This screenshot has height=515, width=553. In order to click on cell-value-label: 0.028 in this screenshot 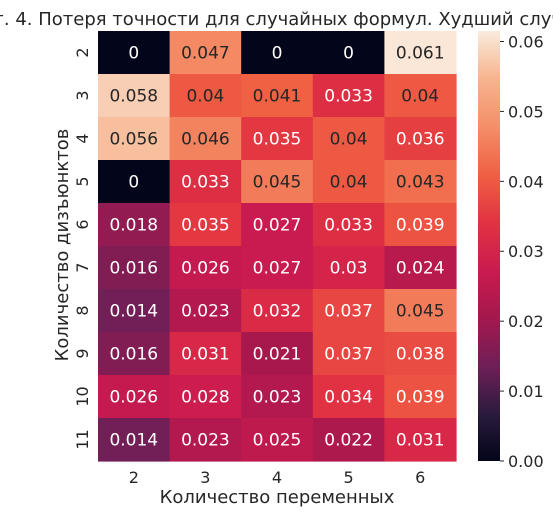, I will do `click(205, 398)`.